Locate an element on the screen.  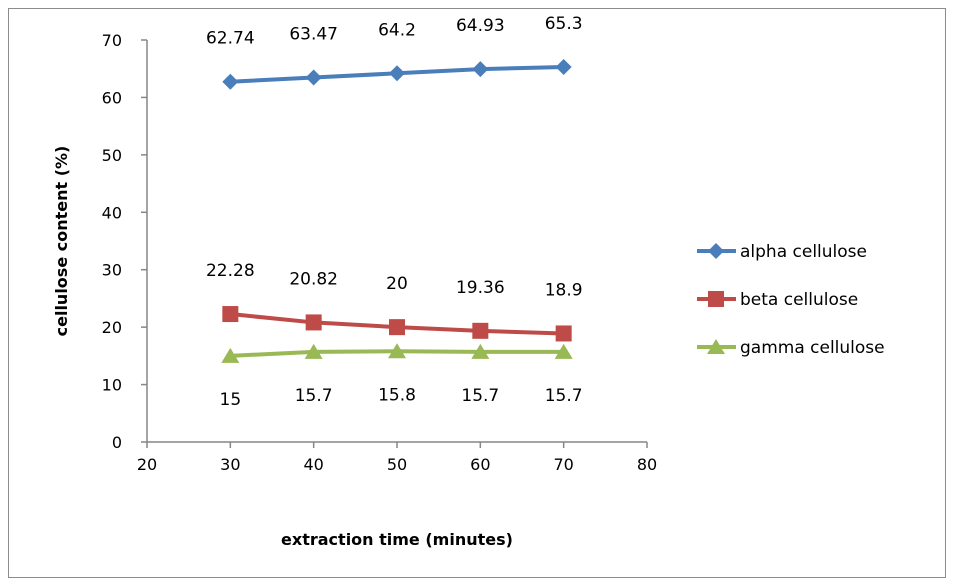
legend-label-beta-cellulose: beta cellulose is located at coordinates (799, 300).